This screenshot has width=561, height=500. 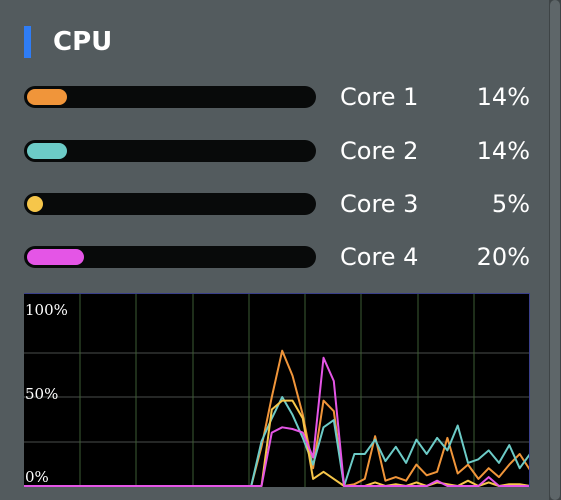 I want to click on core-percent: 5%, so click(x=510, y=204).